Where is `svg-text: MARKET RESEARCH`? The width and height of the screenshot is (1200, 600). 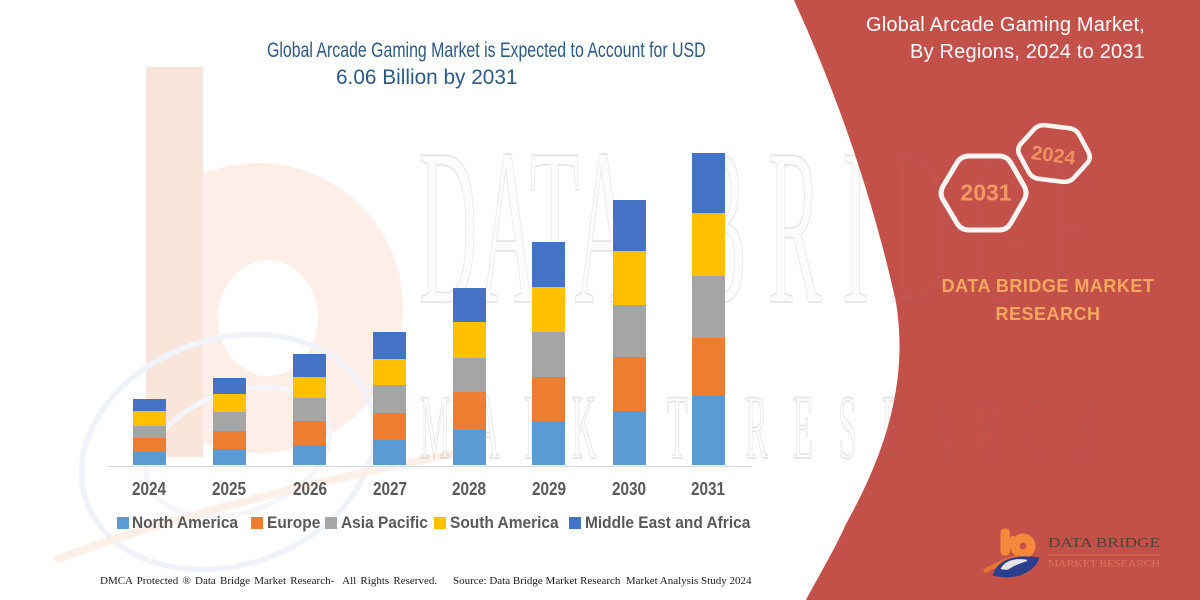 svg-text: MARKET RESEARCH is located at coordinates (1104, 564).